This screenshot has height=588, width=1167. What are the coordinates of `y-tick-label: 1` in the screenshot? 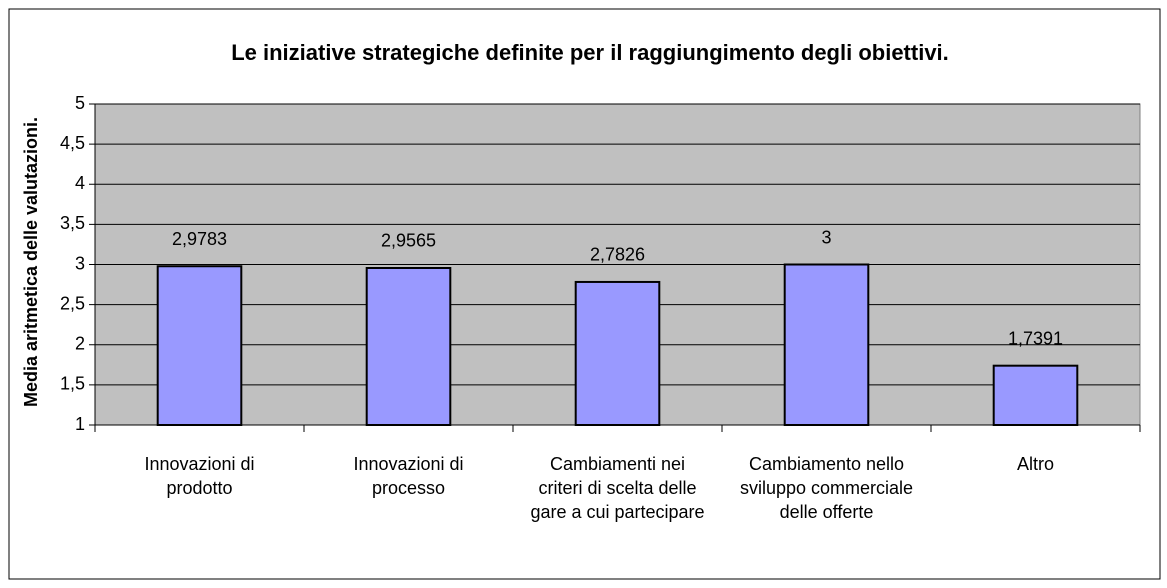 It's located at (80, 424).